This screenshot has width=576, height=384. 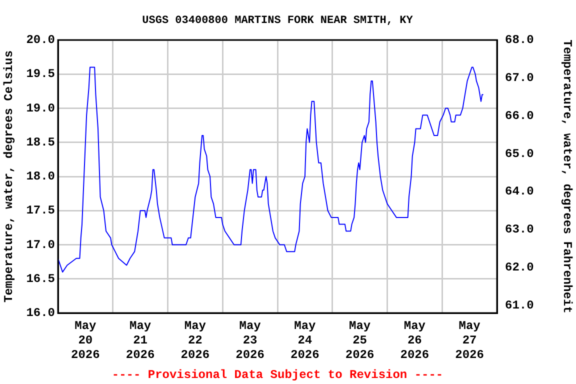 What do you see at coordinates (359, 340) in the screenshot?
I see `x-tick-label: May 25 2026` at bounding box center [359, 340].